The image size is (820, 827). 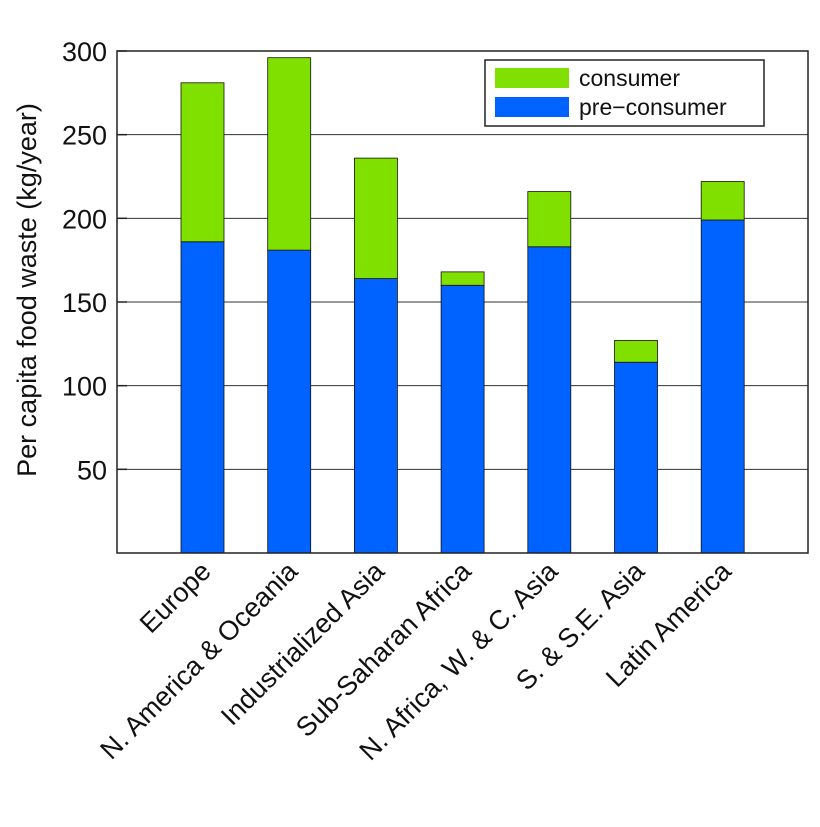 I want to click on y-axis-title: Per capita food waste (kg/year), so click(x=27, y=290).